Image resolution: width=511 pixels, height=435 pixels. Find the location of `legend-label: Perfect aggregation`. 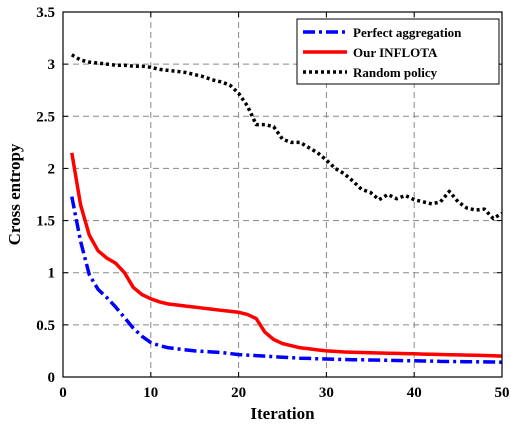

legend-label: Perfect aggregation is located at coordinates (407, 32).